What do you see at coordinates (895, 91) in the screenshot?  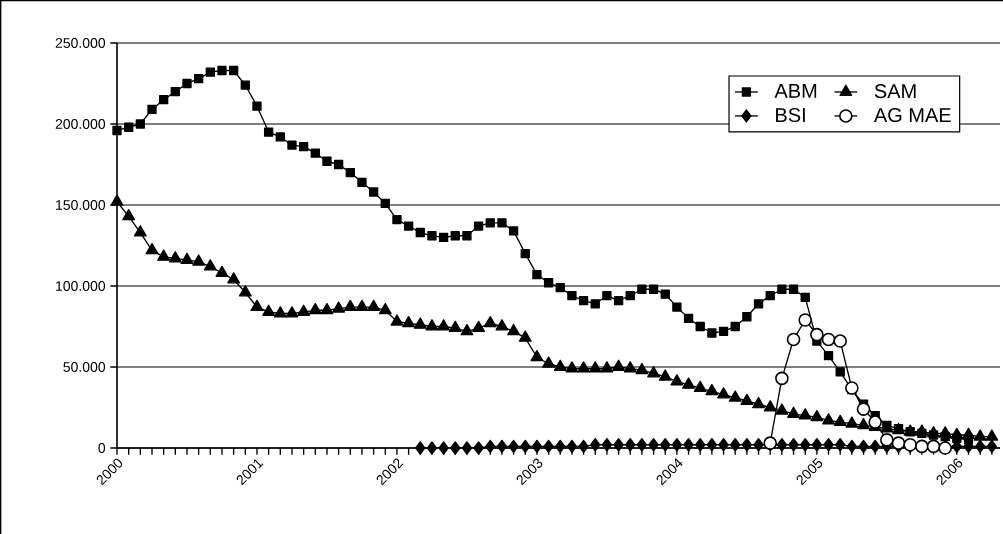 I see `legend-label: SAM` at bounding box center [895, 91].